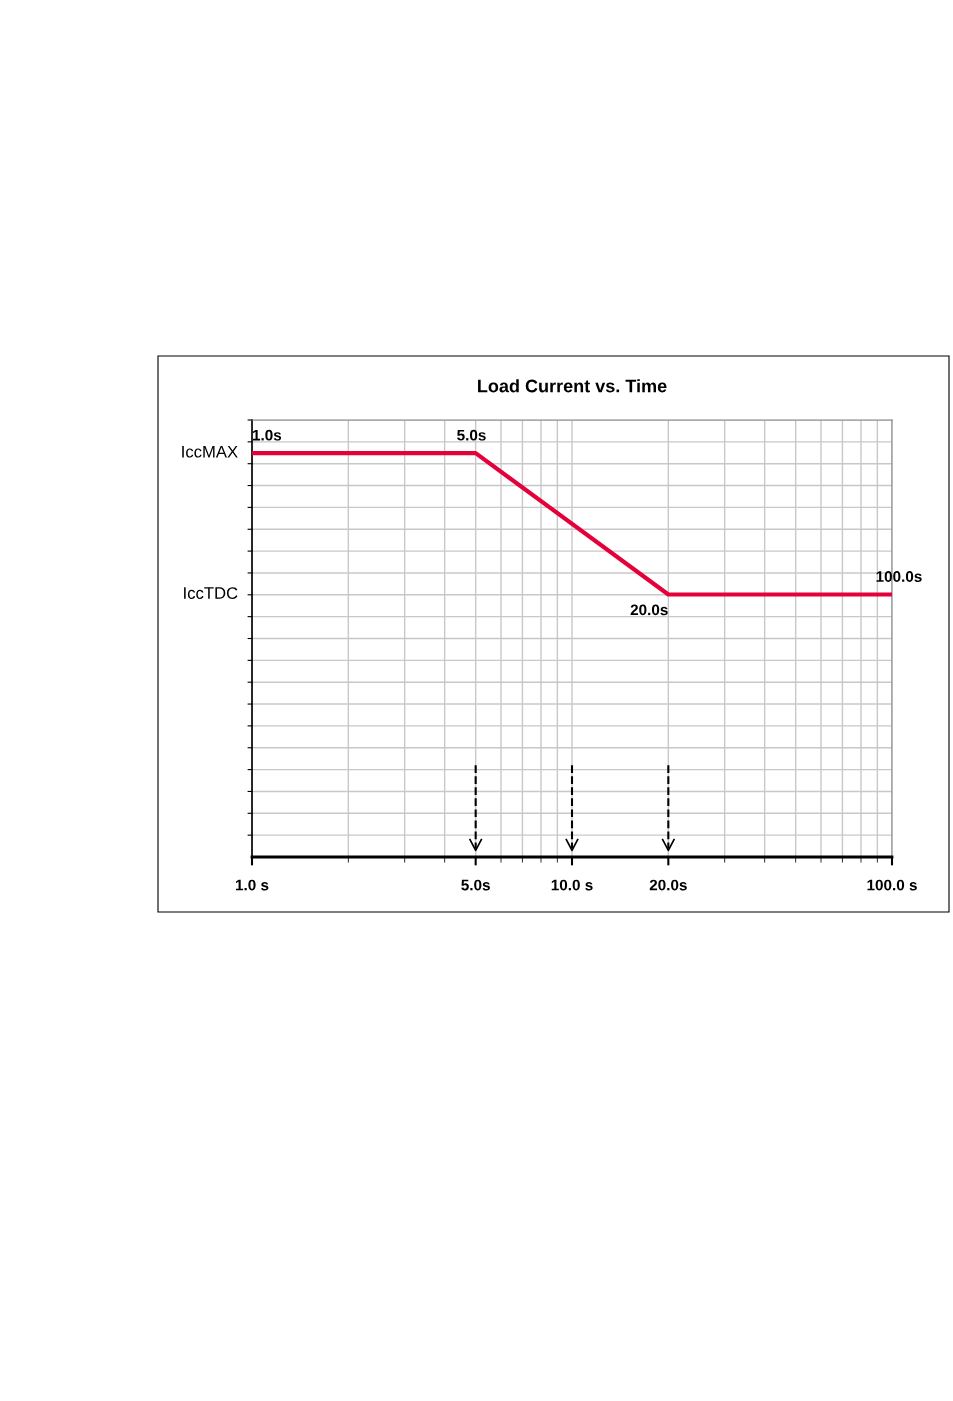 This screenshot has height=1401, width=953. What do you see at coordinates (252, 885) in the screenshot?
I see `x-tick-label: 1.0 s` at bounding box center [252, 885].